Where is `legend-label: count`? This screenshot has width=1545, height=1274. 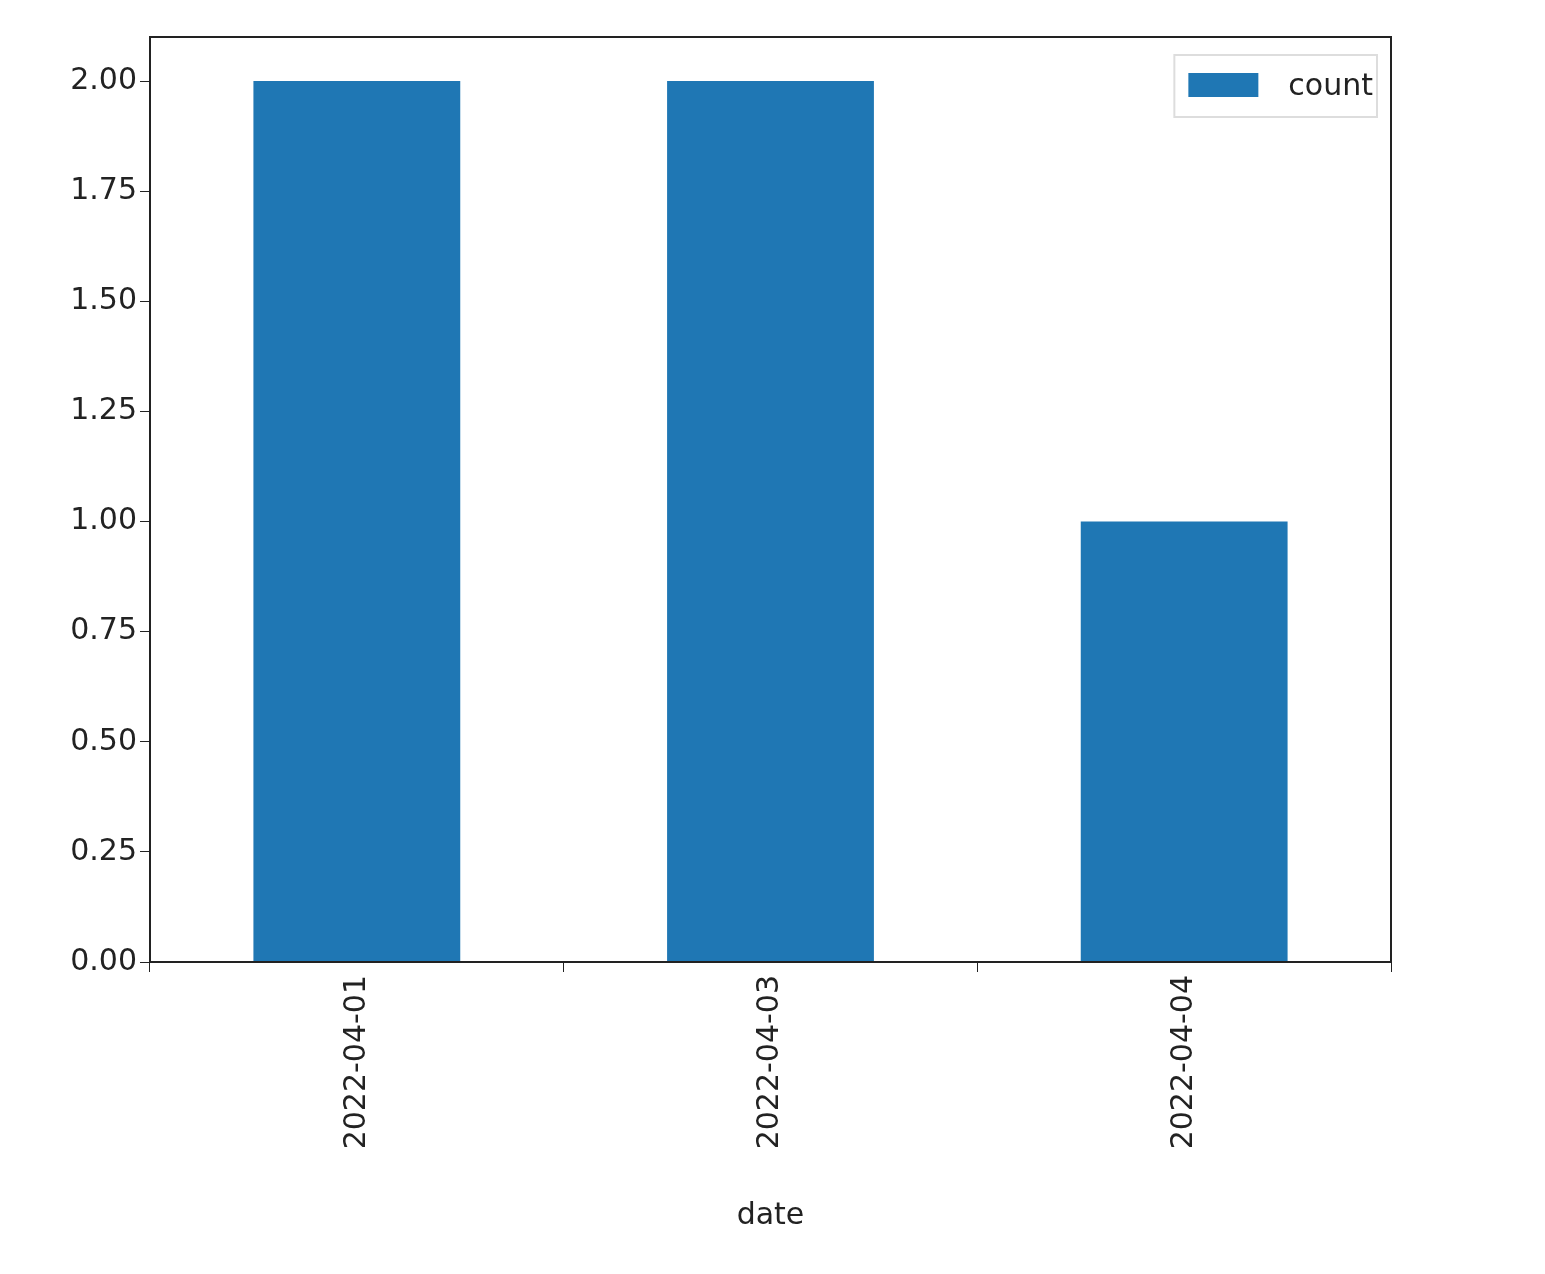 legend-label: count is located at coordinates (1331, 84).